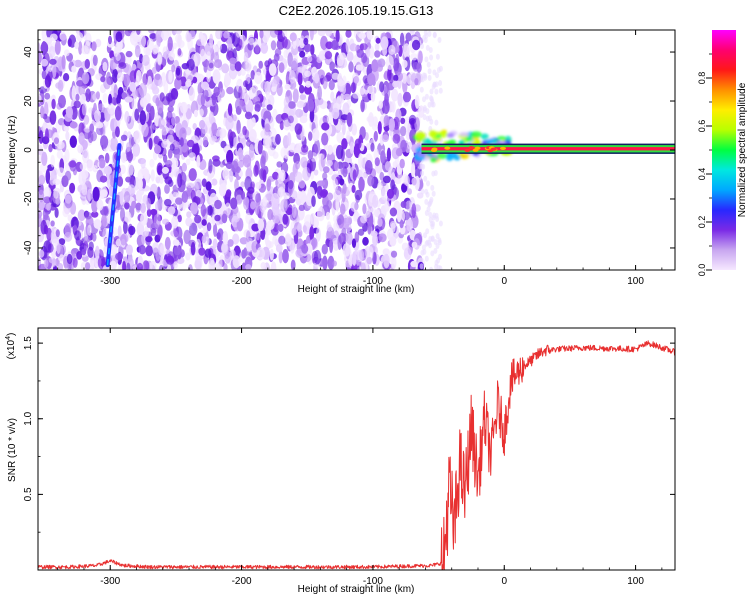  What do you see at coordinates (442, 156) in the screenshot?
I see `spectrogram-blob-cell` at bounding box center [442, 156].